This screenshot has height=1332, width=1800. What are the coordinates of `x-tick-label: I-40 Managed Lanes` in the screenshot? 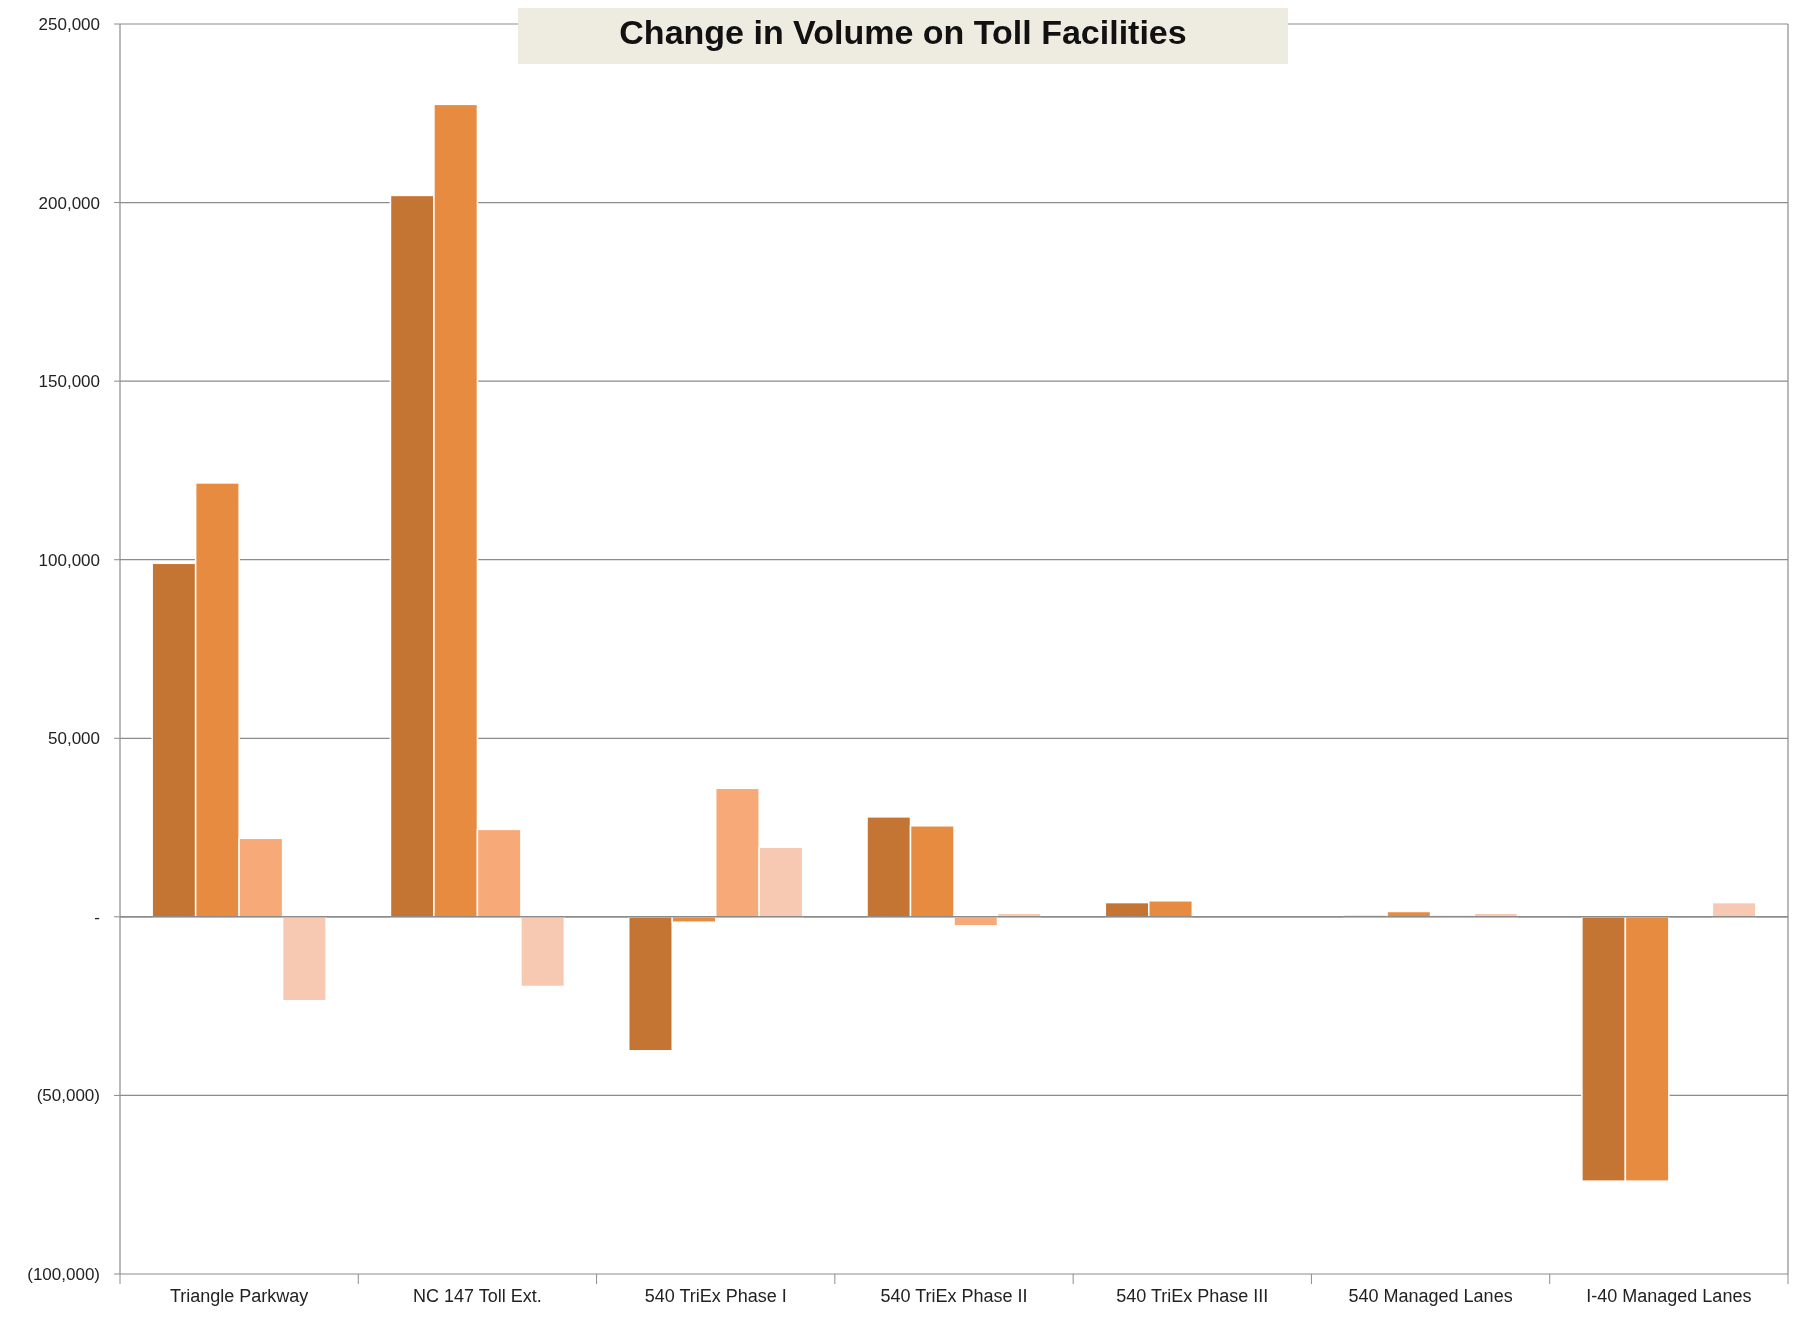 It's located at (1669, 1296).